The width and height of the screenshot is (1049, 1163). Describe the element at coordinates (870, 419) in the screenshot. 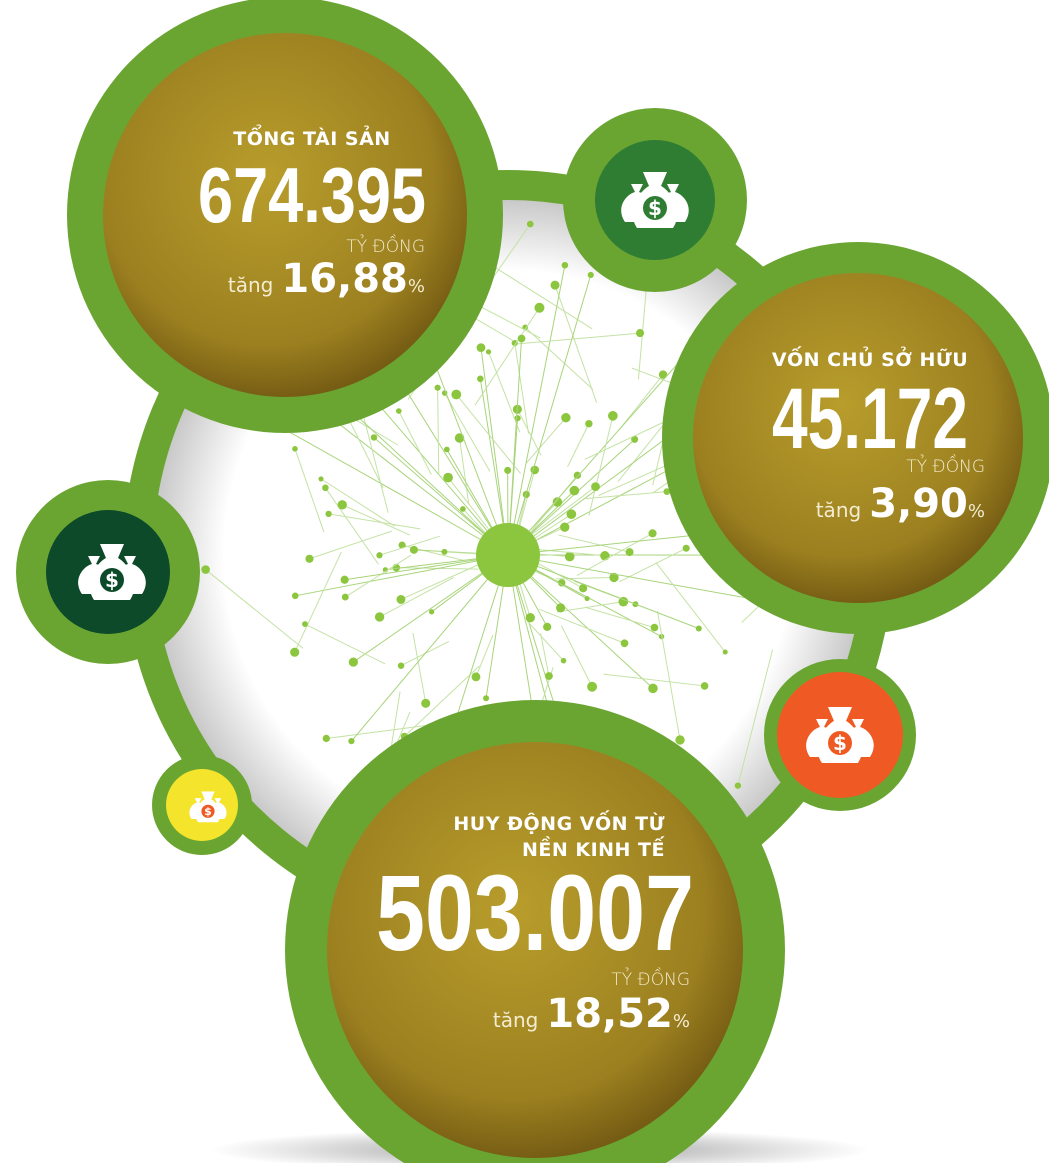

I see `stat-value: 45.172` at that location.